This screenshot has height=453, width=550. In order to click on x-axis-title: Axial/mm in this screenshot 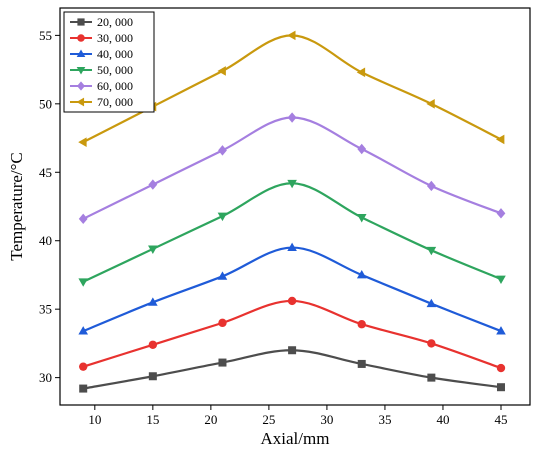, I will do `click(295, 438)`.